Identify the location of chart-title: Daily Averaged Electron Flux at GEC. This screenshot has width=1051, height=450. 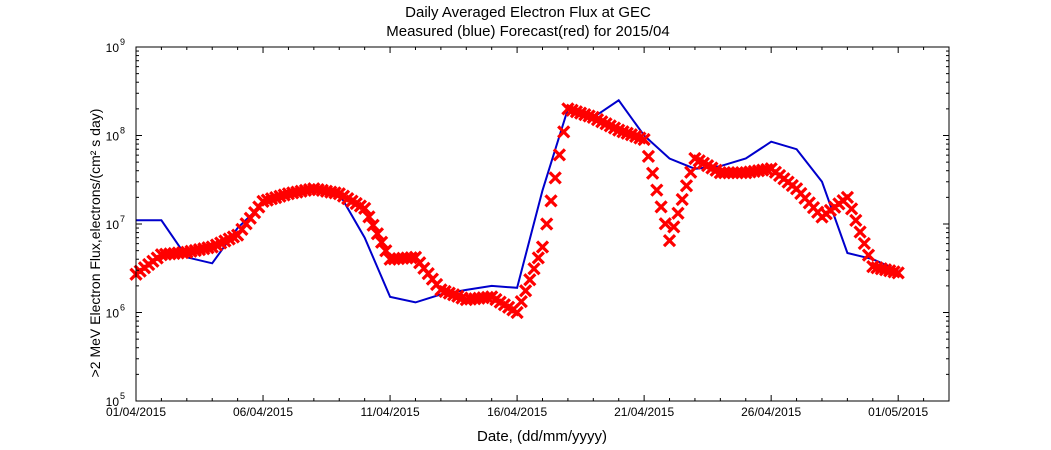
(528, 12).